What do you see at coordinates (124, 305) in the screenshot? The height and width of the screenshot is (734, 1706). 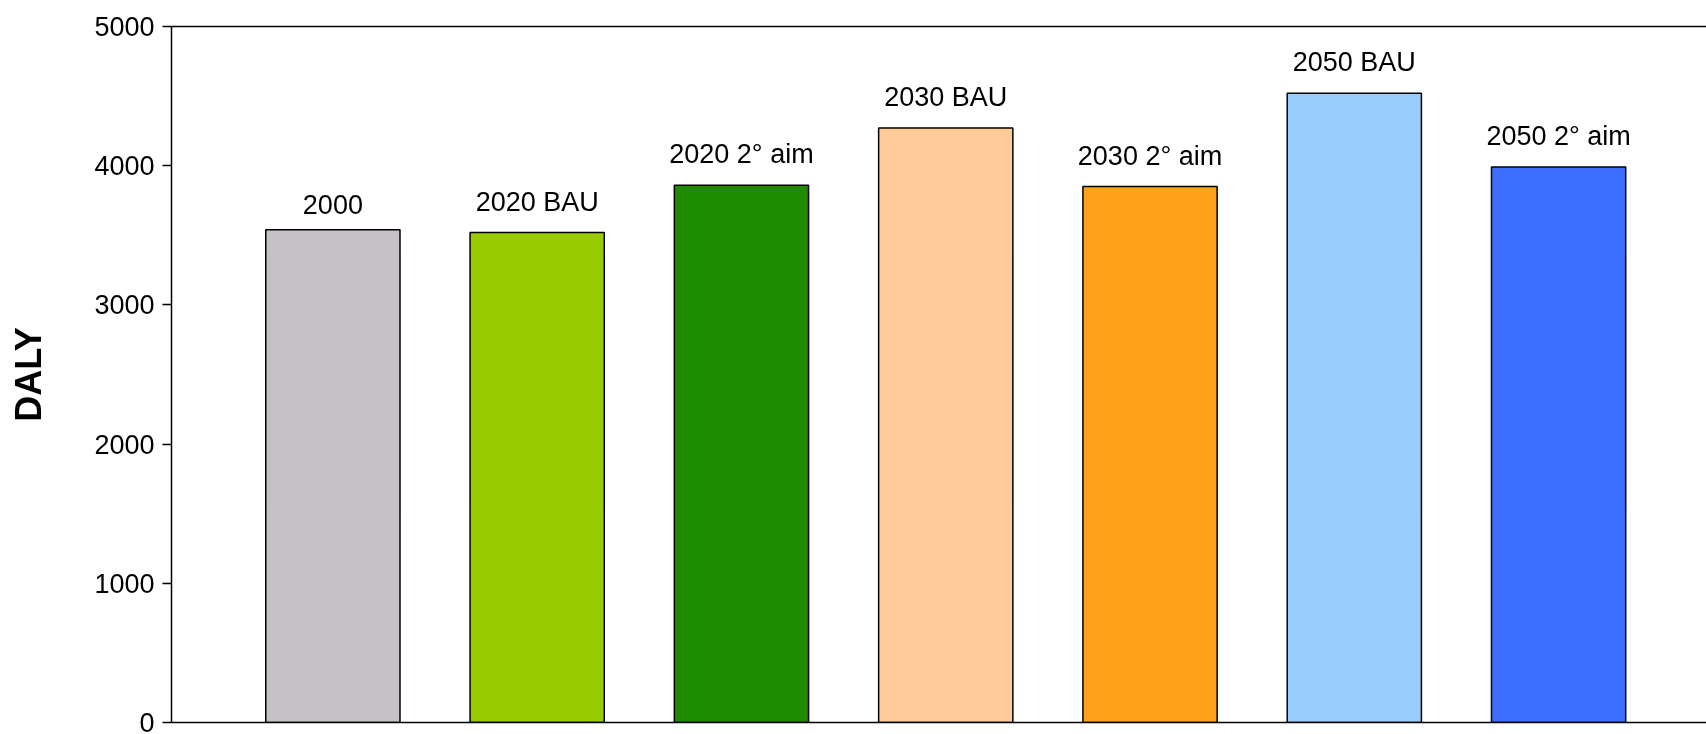 I see `y-tick-label: 3000` at bounding box center [124, 305].